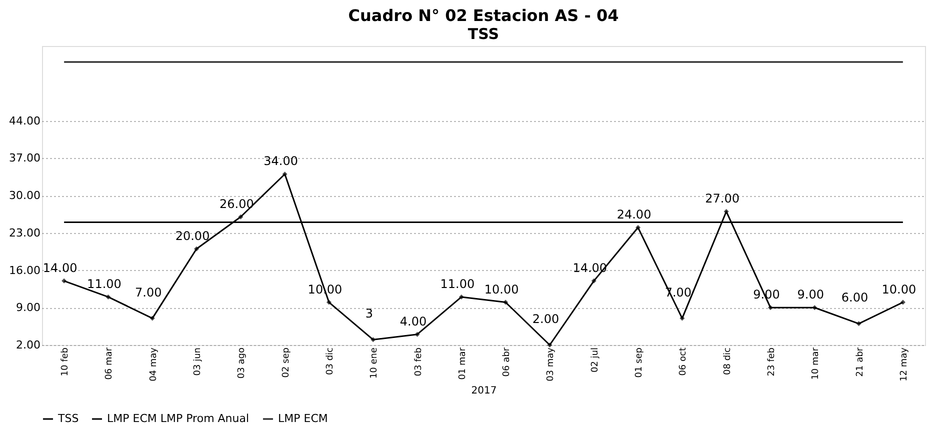  What do you see at coordinates (419, 361) in the screenshot?
I see `x-tick-label: 03 feb` at bounding box center [419, 361].